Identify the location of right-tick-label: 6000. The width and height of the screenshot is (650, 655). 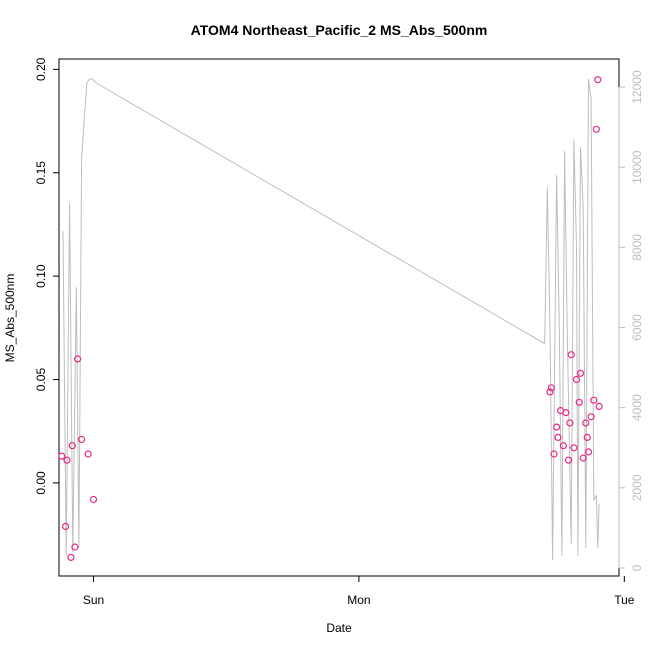
(637, 327).